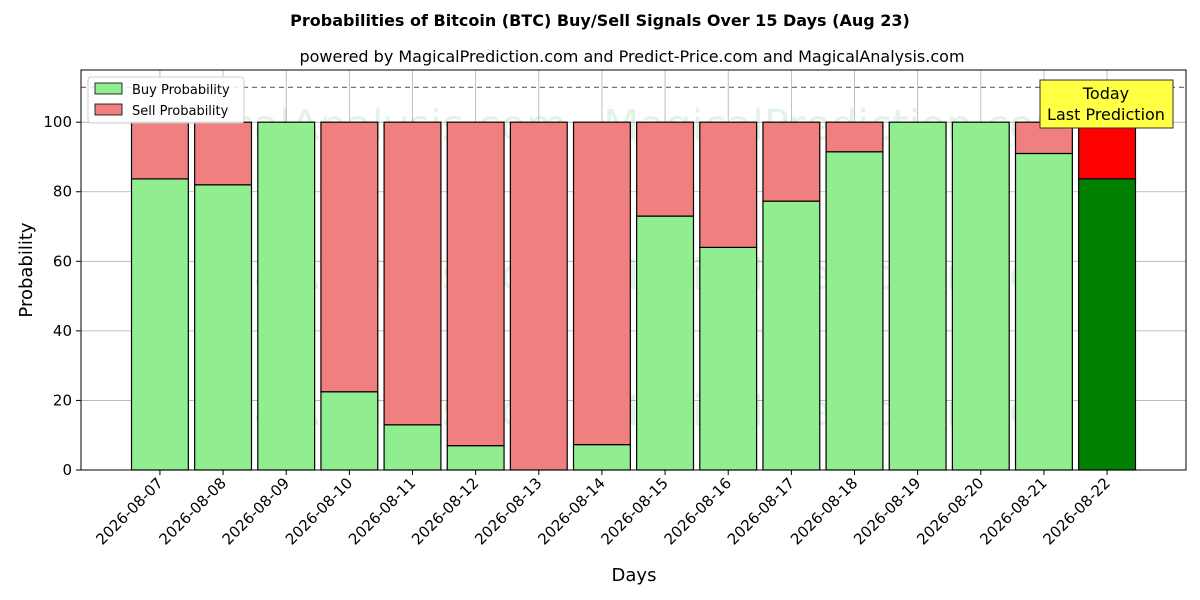 The height and width of the screenshot is (600, 1200). I want to click on legend-swatch-sell, so click(108, 109).